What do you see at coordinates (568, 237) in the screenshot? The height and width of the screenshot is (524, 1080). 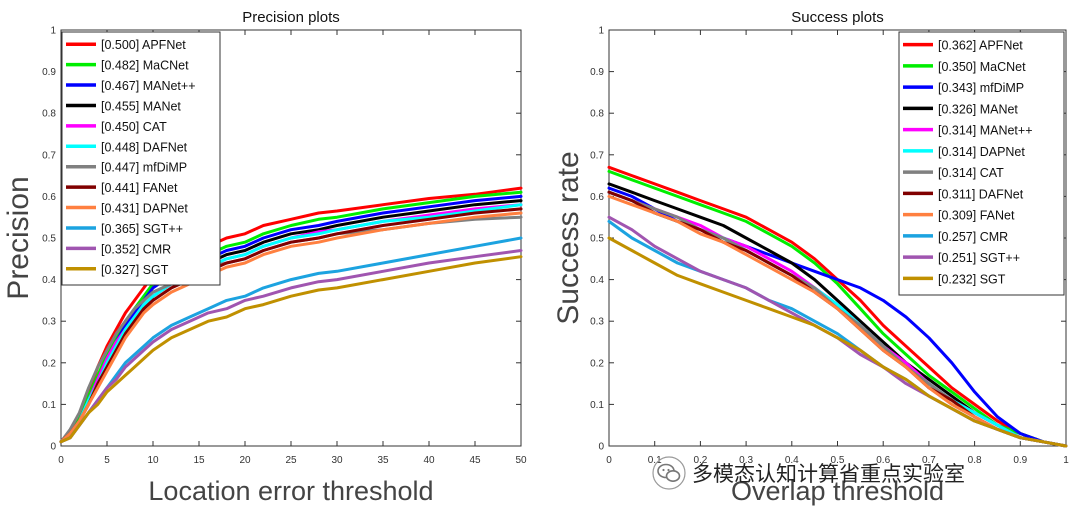 I see `success-ylabel: Success rate` at bounding box center [568, 237].